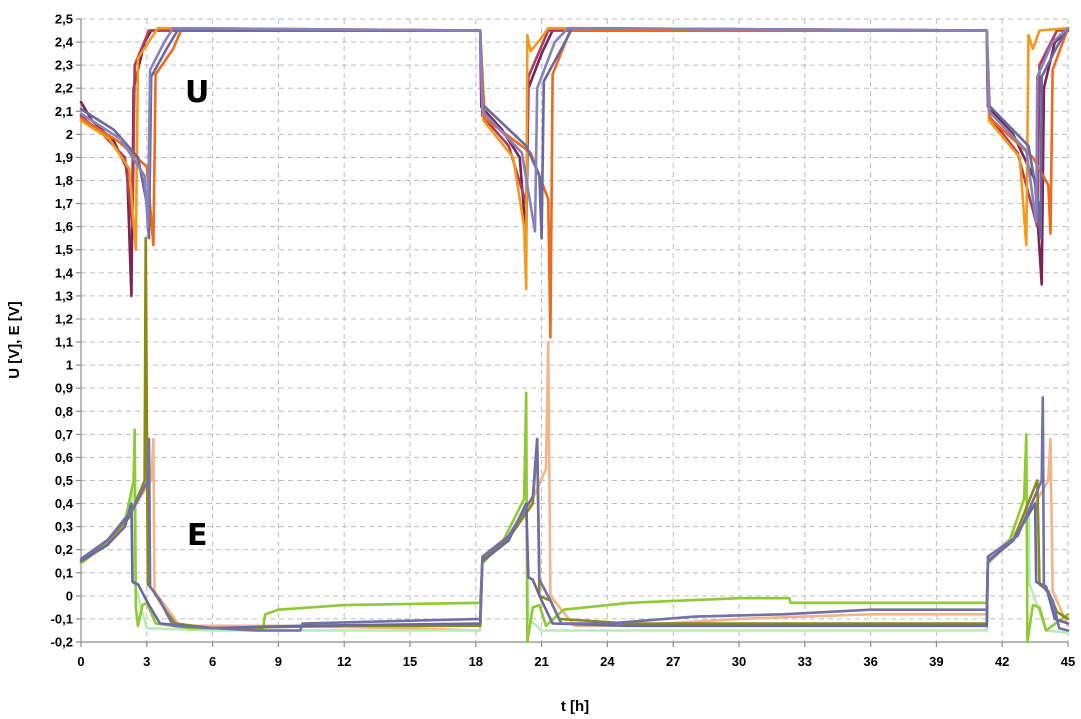 This screenshot has height=719, width=1081. I want to click on x-tick-labels: 0 3 6 9 12 15 18 21 24 27 30 33 36 39 42 45, so click(576, 661).